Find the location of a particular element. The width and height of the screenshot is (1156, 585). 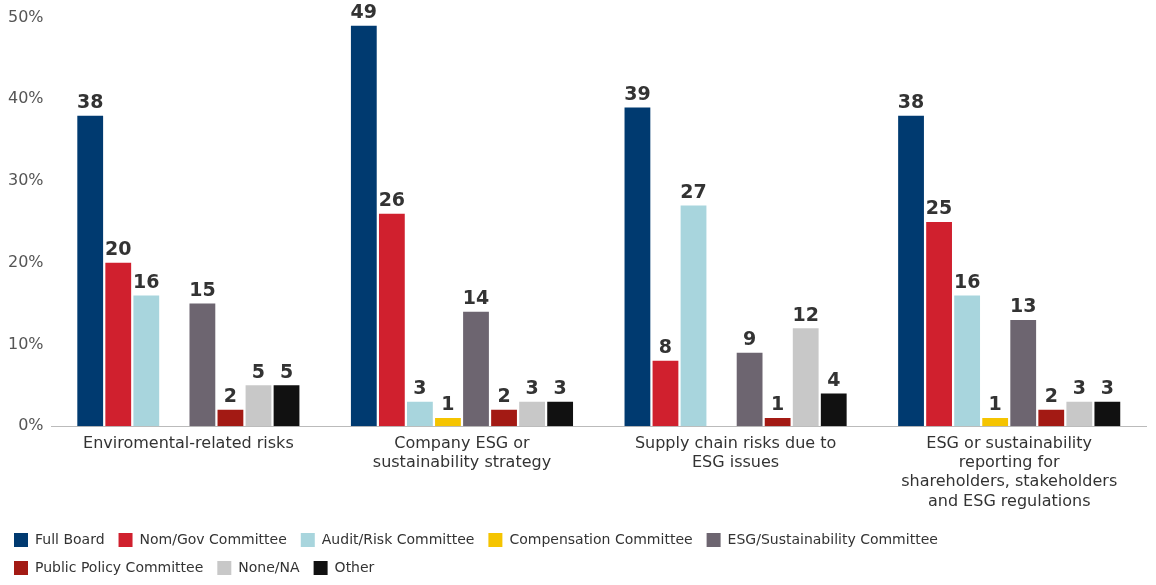

y-tick-label: 10% is located at coordinates (26, 343).